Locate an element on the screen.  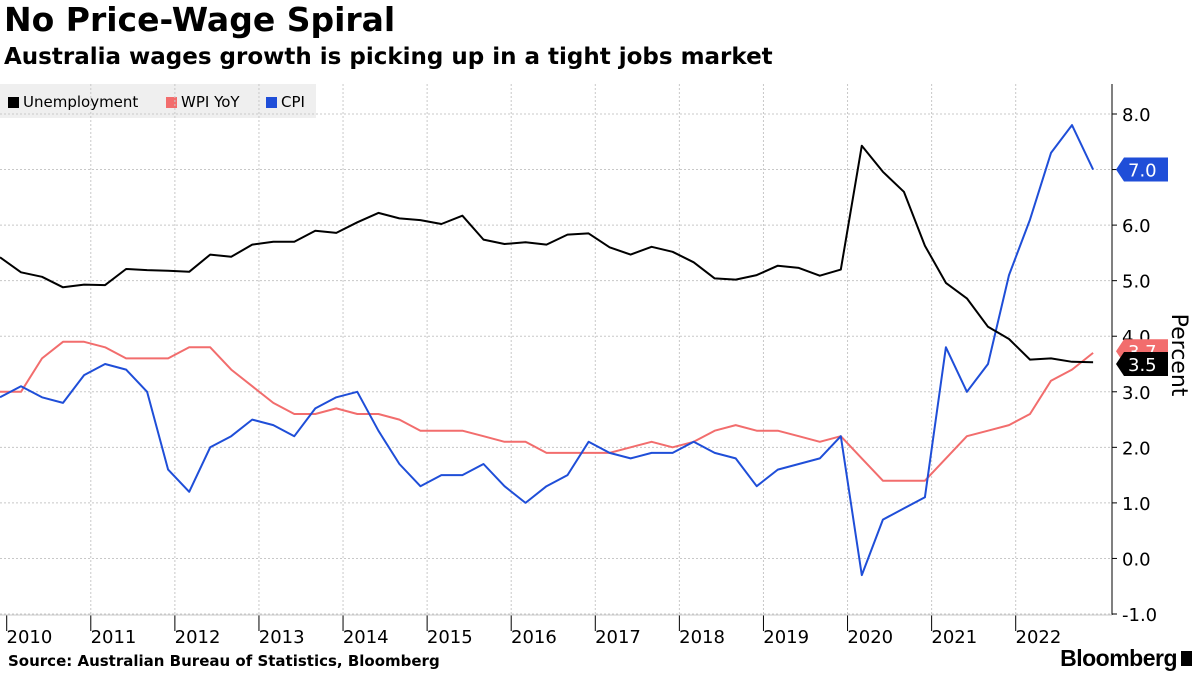
y-tick-label: 8.0 is located at coordinates (1136, 115).